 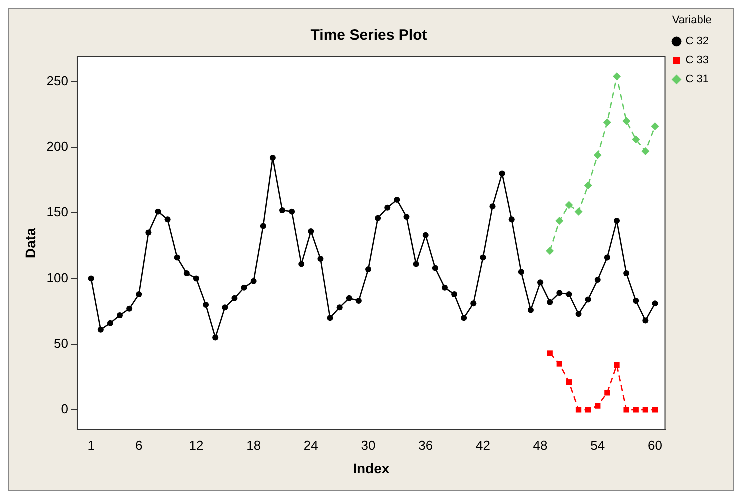 What do you see at coordinates (57, 146) in the screenshot?
I see `y-tick-label: 200` at bounding box center [57, 146].